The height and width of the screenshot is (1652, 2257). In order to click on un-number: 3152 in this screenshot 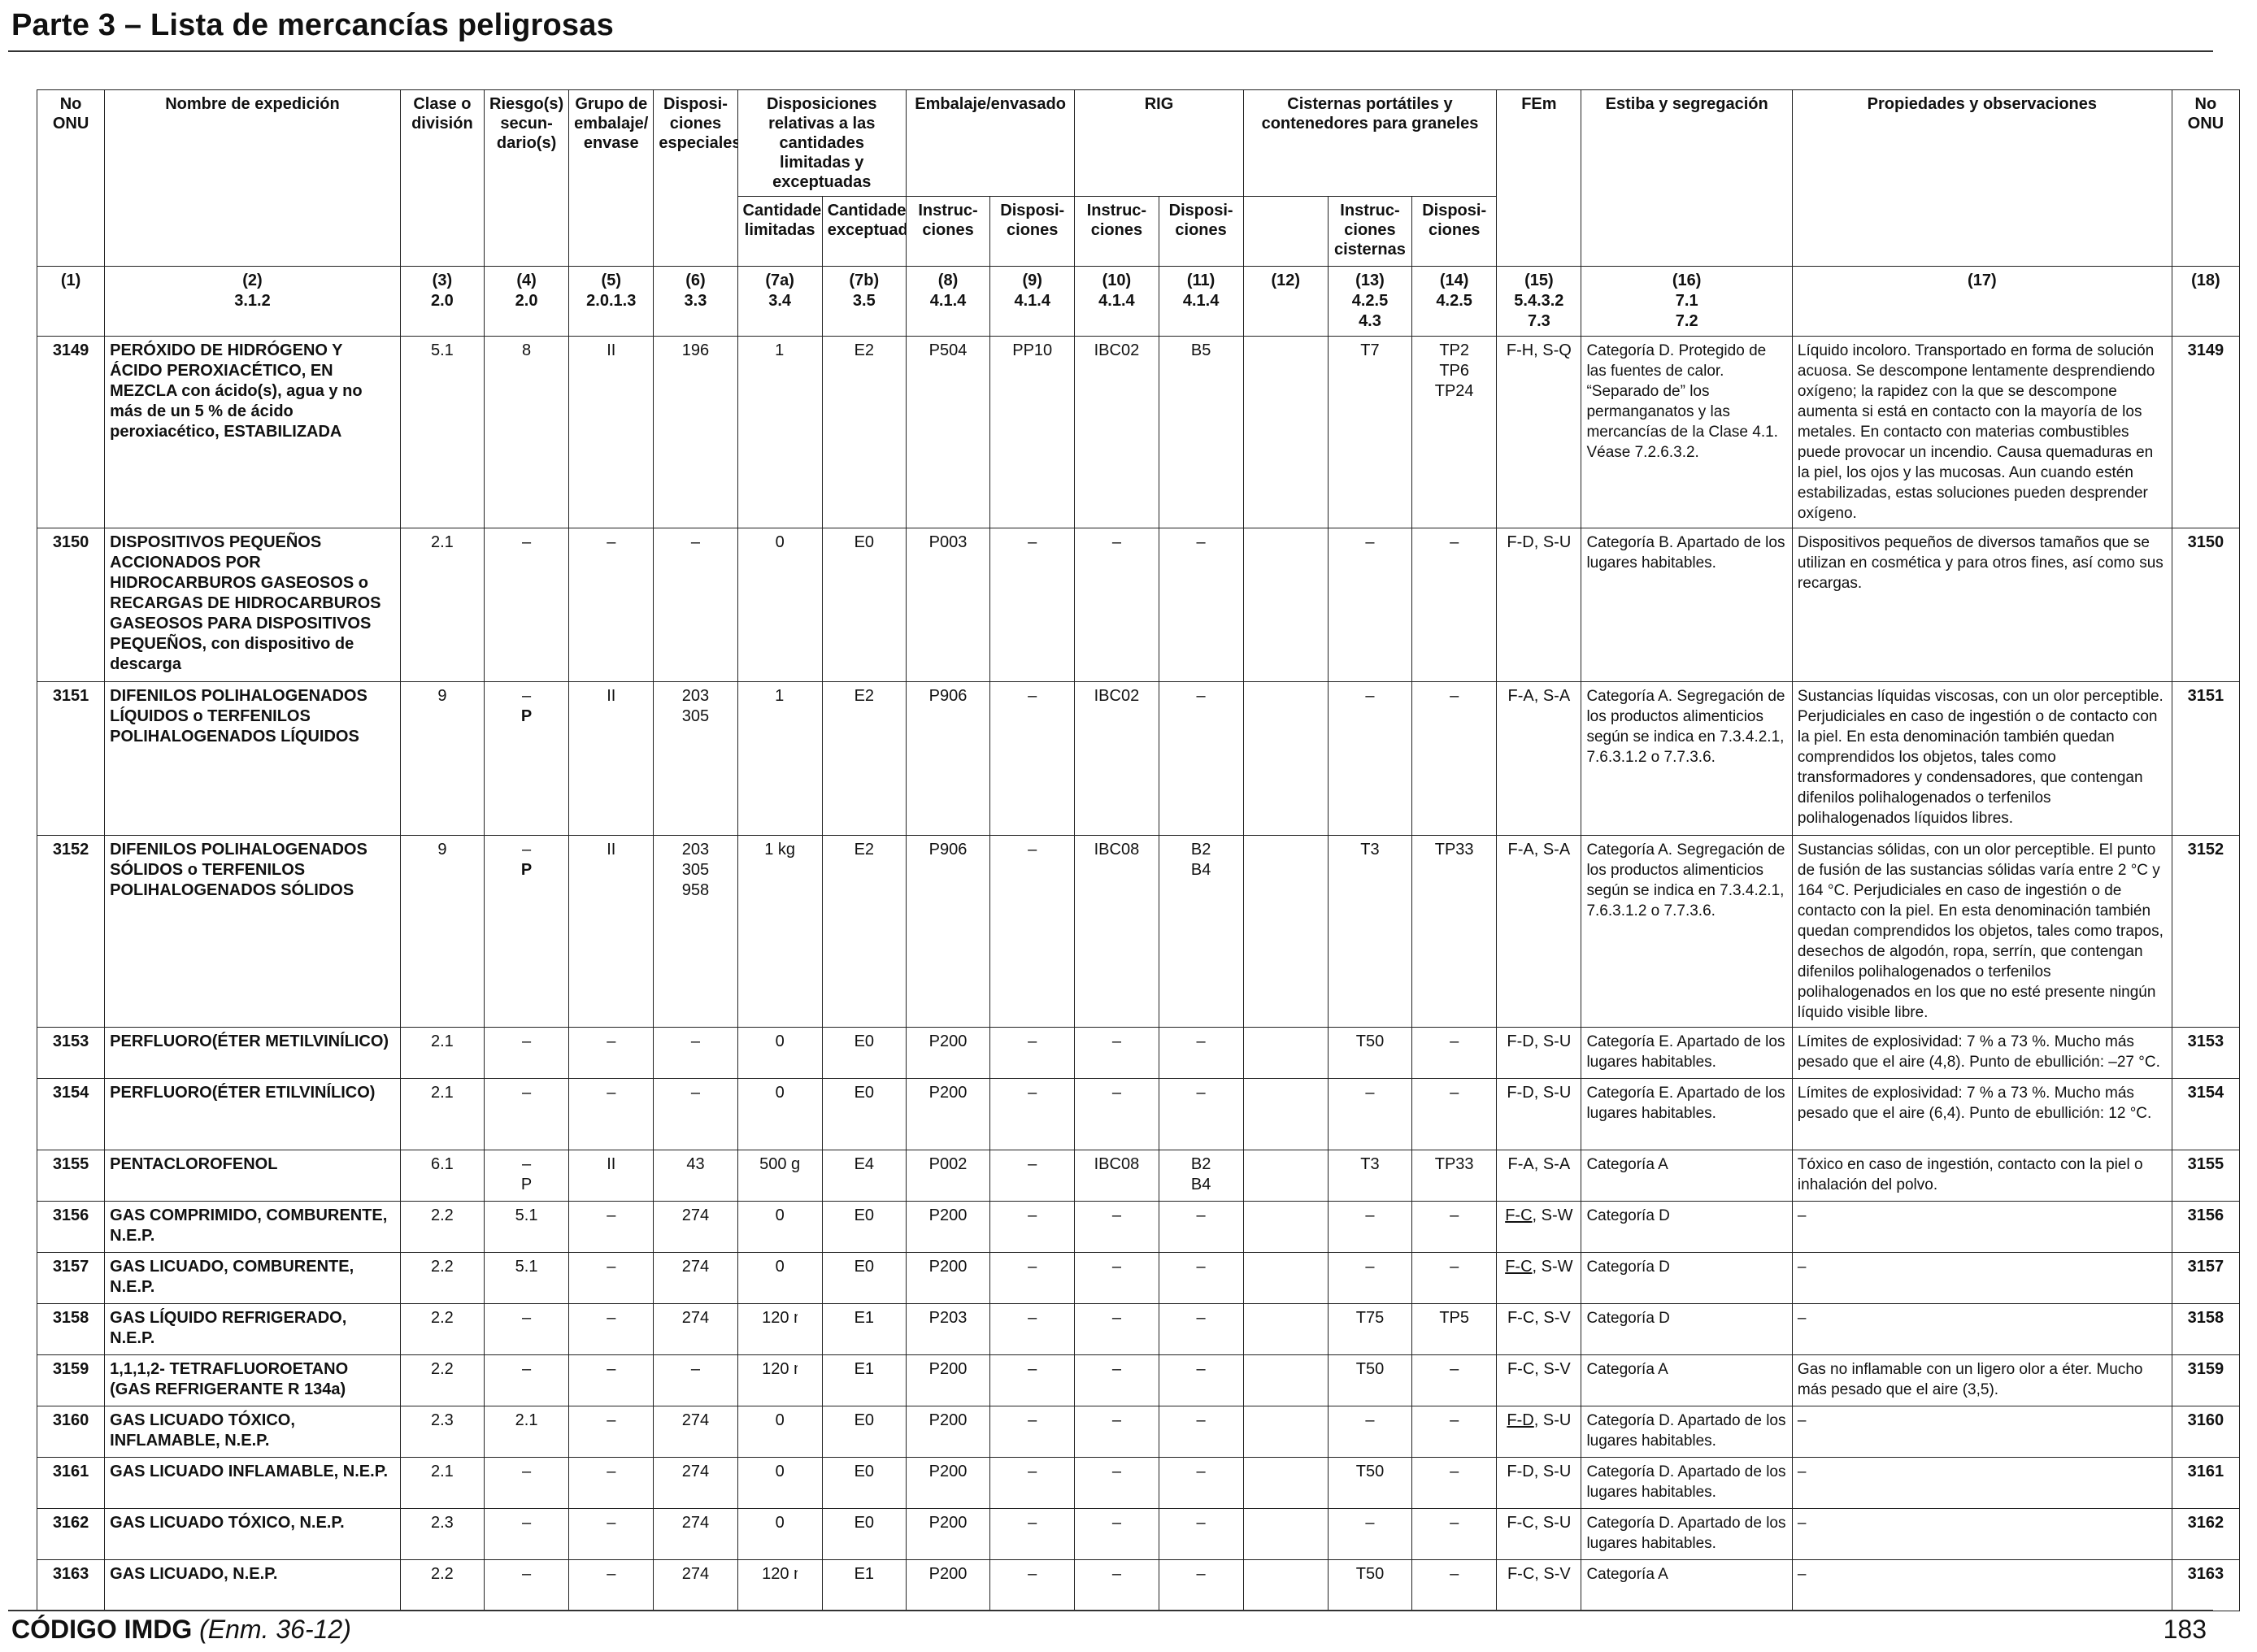, I will do `click(71, 931)`.